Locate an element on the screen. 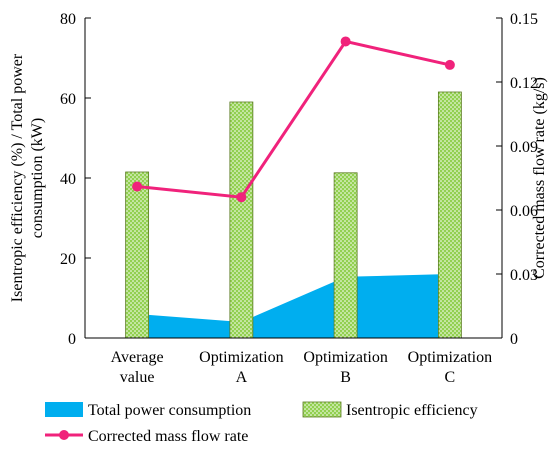  y-right-tick-label: 0 is located at coordinates (514, 339).